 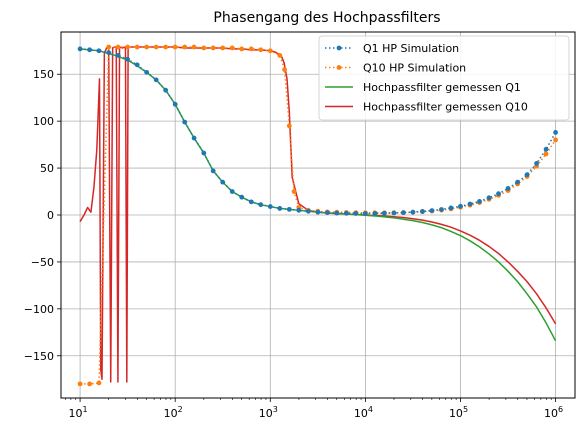 I want to click on y-axis-ticks: 150 100 50 0 −50 −100 −150, so click(x=42, y=215).